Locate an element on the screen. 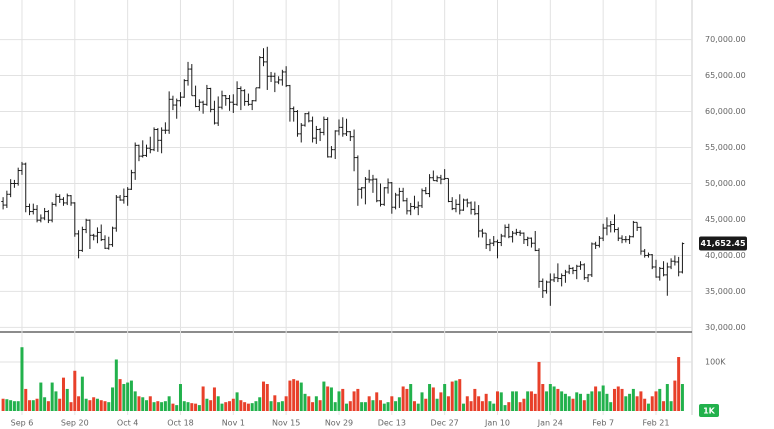  x-tick-label: Oct 18 is located at coordinates (180, 423).